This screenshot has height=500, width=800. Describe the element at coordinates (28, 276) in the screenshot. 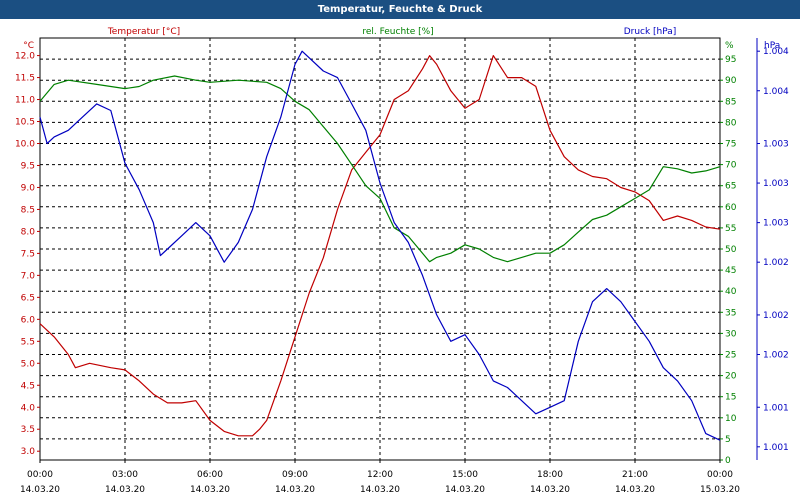

I see `temperature-tick-label: 7.0` at that location.